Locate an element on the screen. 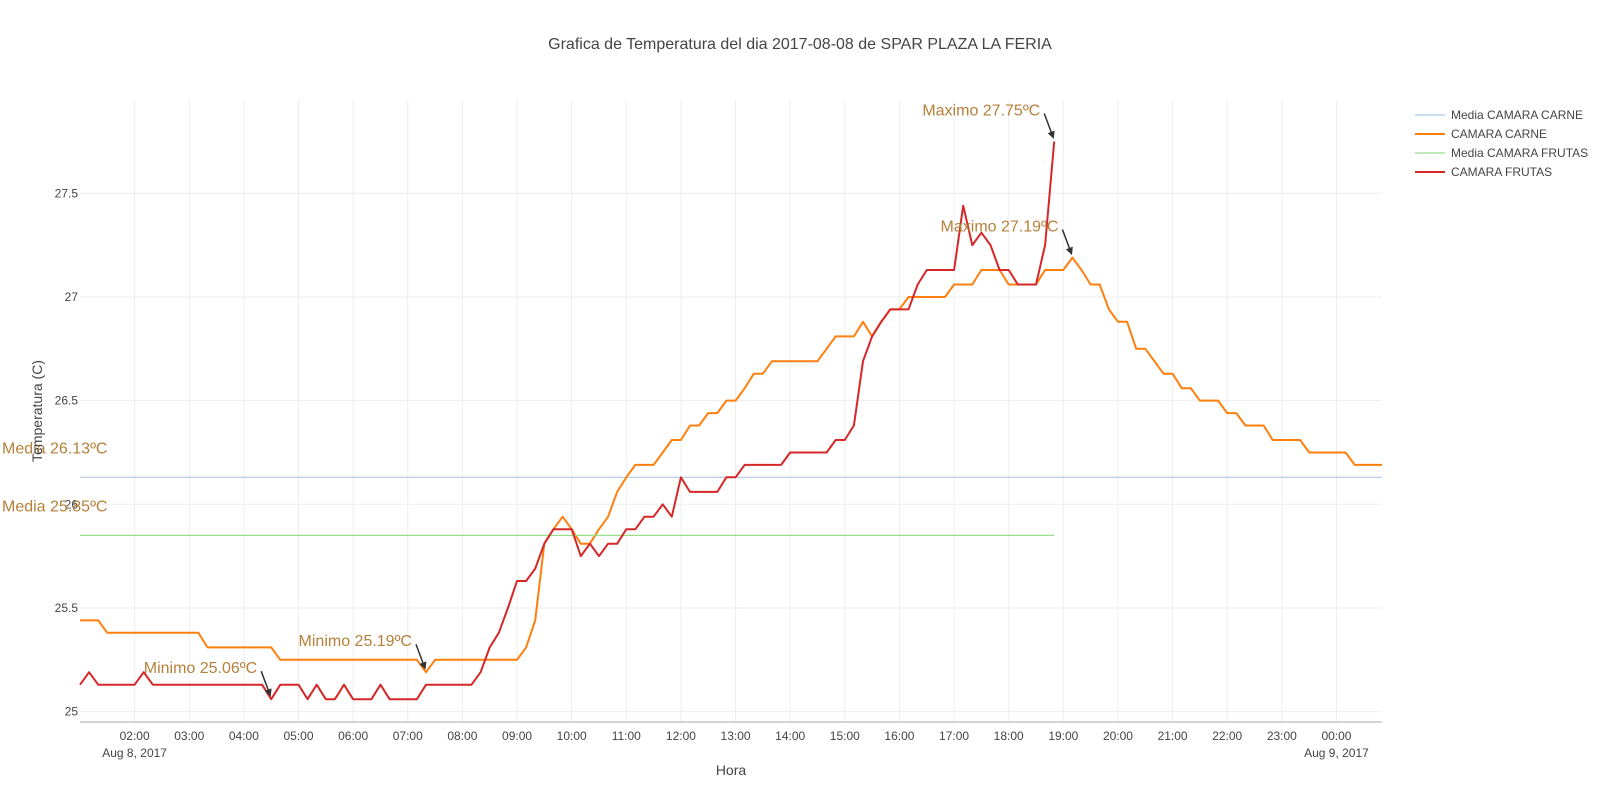 This screenshot has height=800, width=1600. x-tick-label: 17:00 is located at coordinates (954, 736).